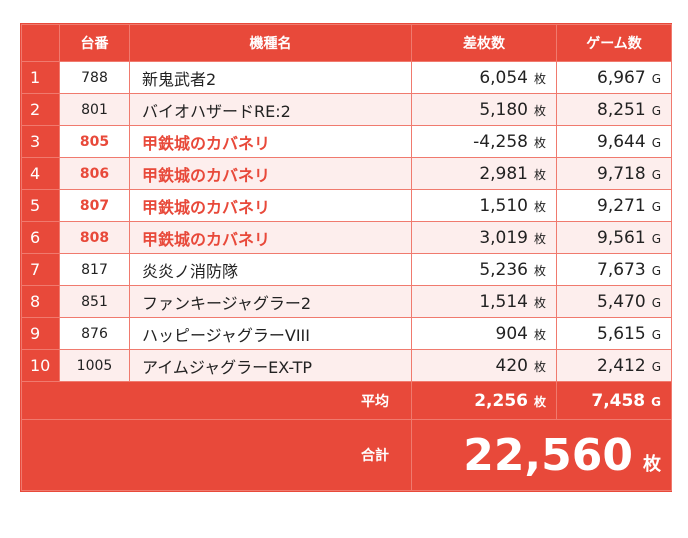  I want to click on total-row: 合計 22,560 枚, so click(346, 455).